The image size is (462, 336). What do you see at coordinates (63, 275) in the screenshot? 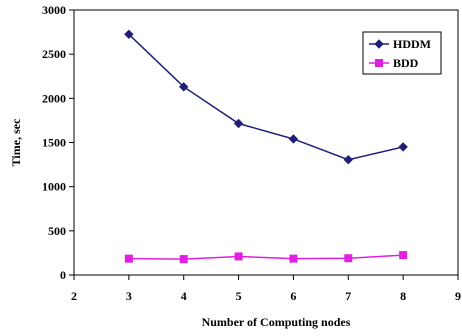
I see `y-tick-label: 0` at bounding box center [63, 275].